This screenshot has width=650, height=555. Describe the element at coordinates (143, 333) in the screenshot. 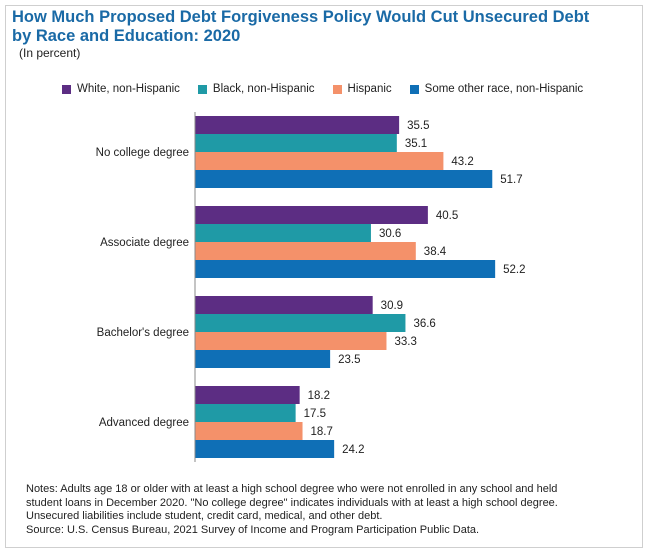

I see `category-label: Bachelor's degree` at that location.